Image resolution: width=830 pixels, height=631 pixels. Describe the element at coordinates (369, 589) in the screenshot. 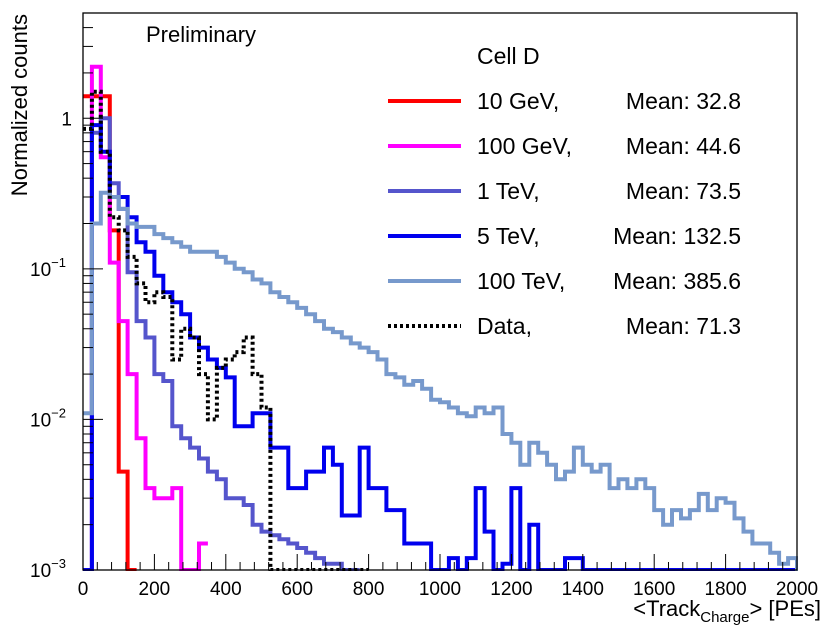

I see `x-tick-label: 800` at that location.